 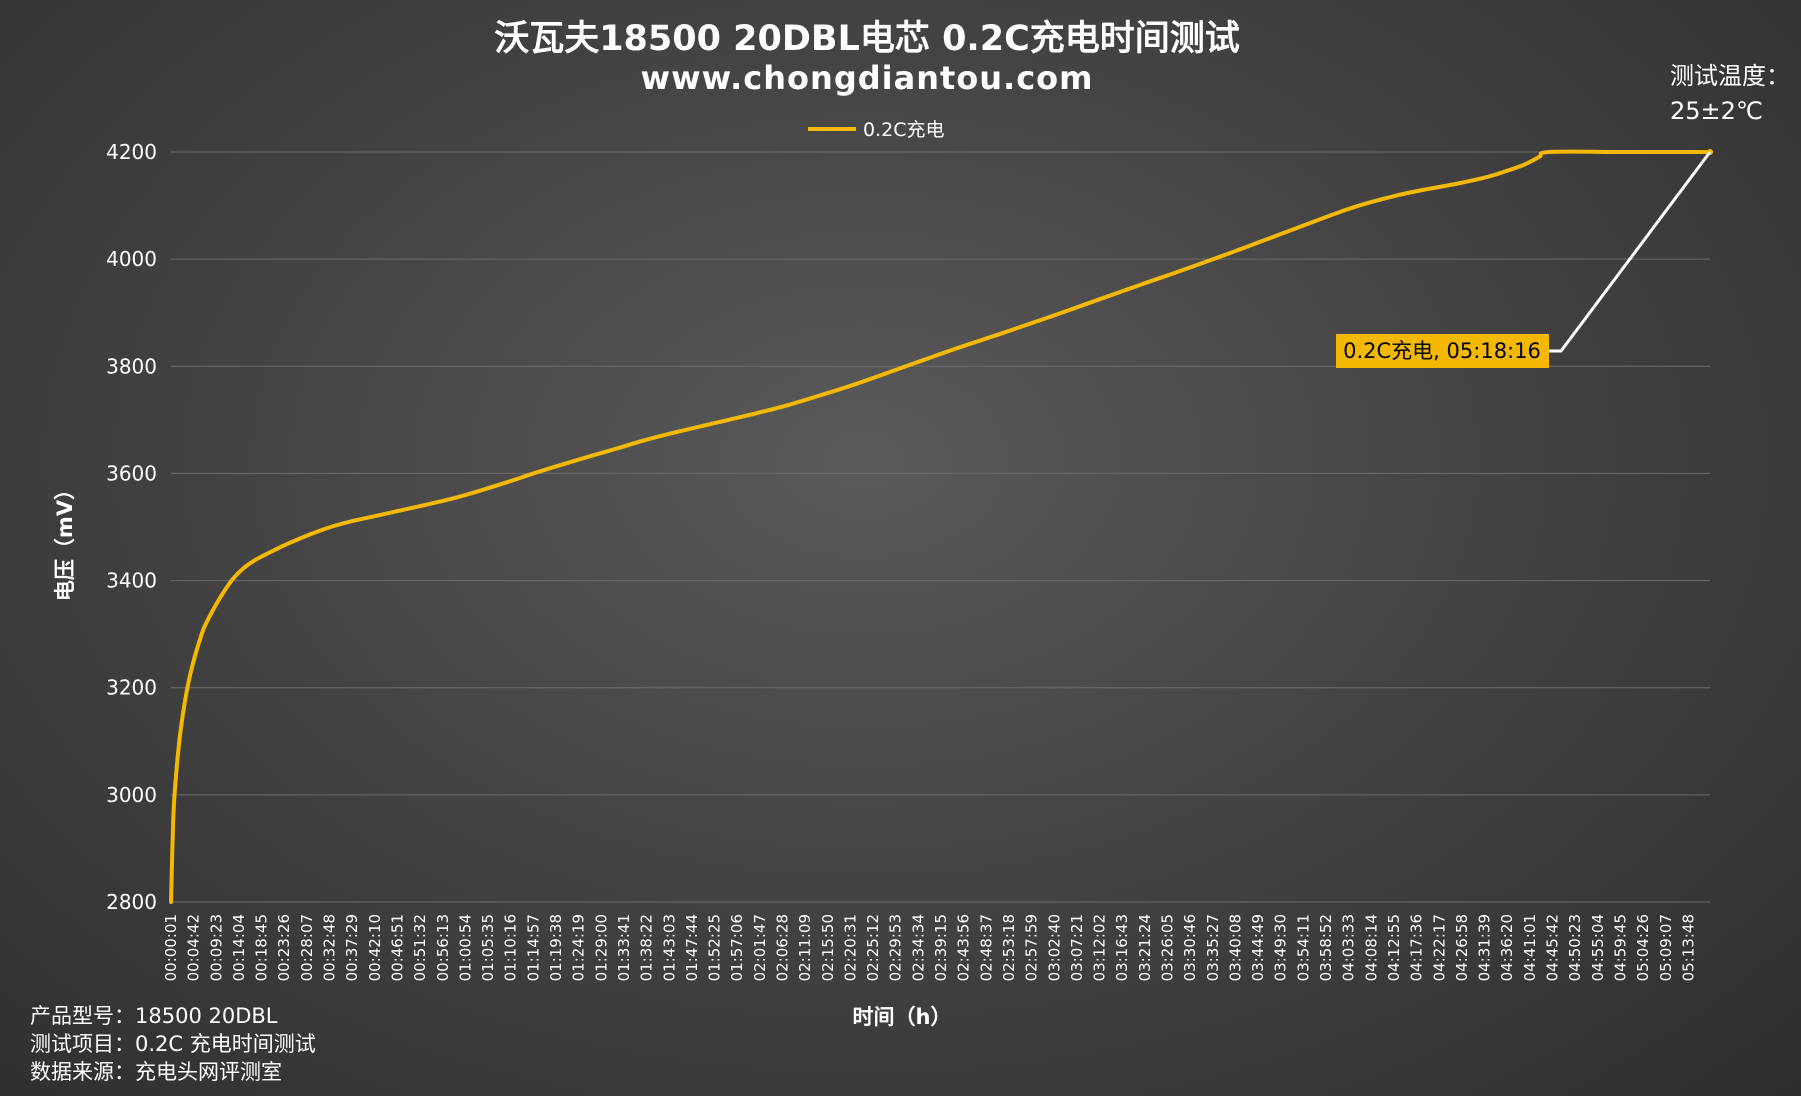 I want to click on x-tick-label: 03:40:08, so click(x=1235, y=947).